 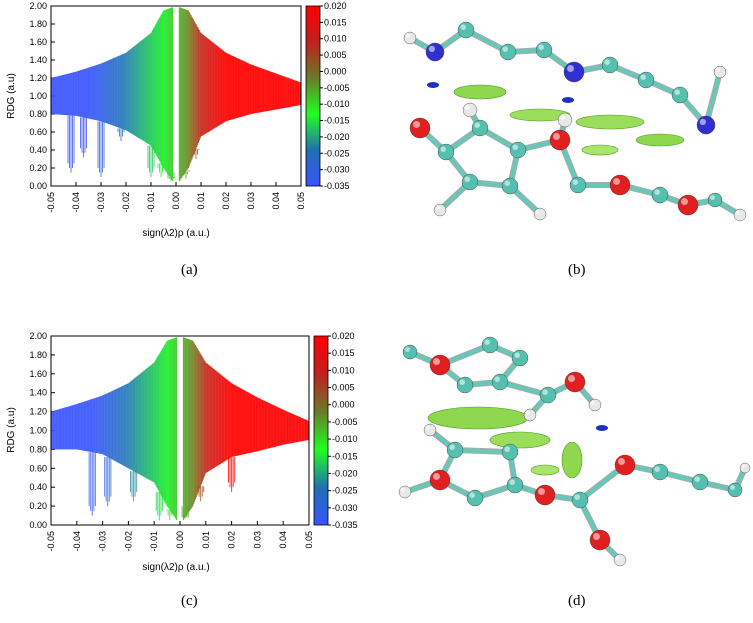 I want to click on y-tick-label: 0.80, so click(x=38, y=114).